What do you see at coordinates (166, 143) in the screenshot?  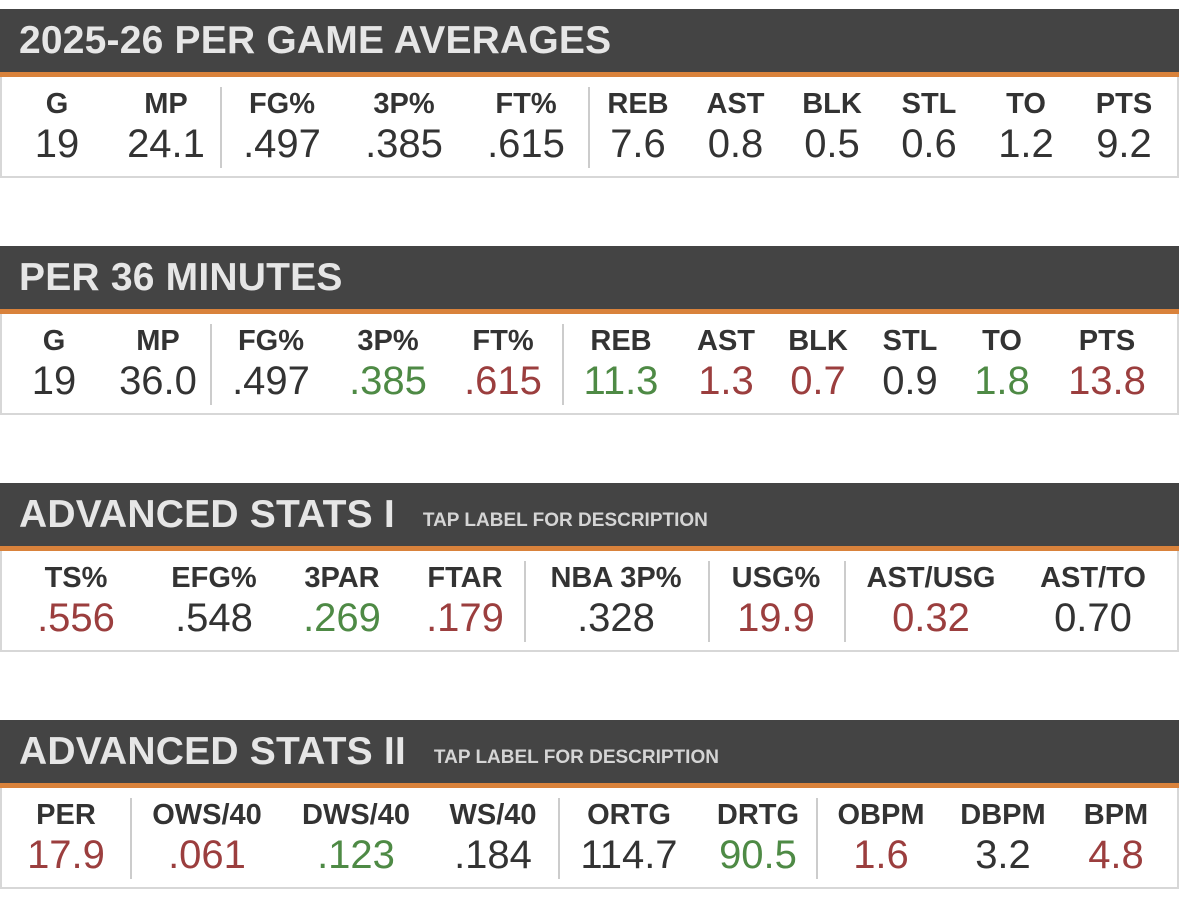 I see `stat-value: 24.1` at bounding box center [166, 143].